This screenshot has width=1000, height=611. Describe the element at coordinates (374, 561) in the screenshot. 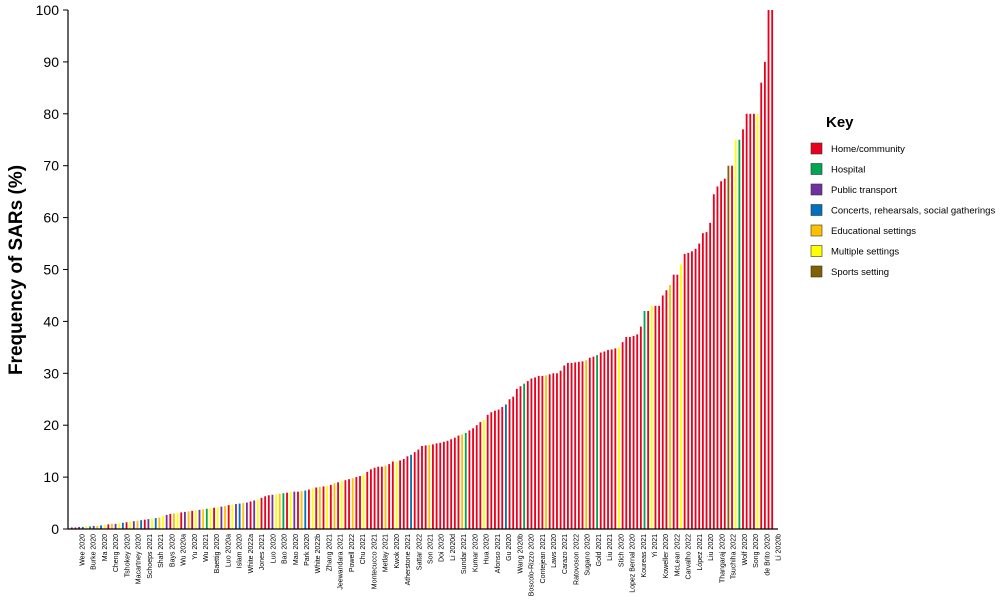

I see `x-tick-label: Montecucco 2021` at that location.